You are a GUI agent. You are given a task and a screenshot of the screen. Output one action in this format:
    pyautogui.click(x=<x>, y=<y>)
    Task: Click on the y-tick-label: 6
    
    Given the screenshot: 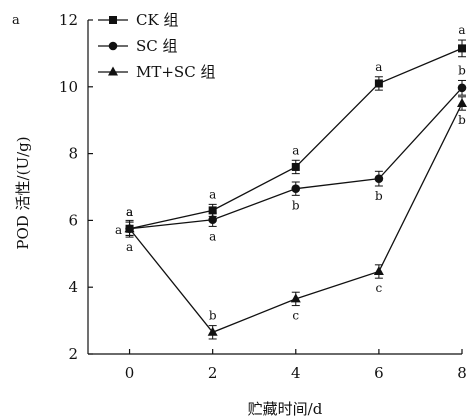 What is the action you would take?
    pyautogui.click(x=73, y=220)
    